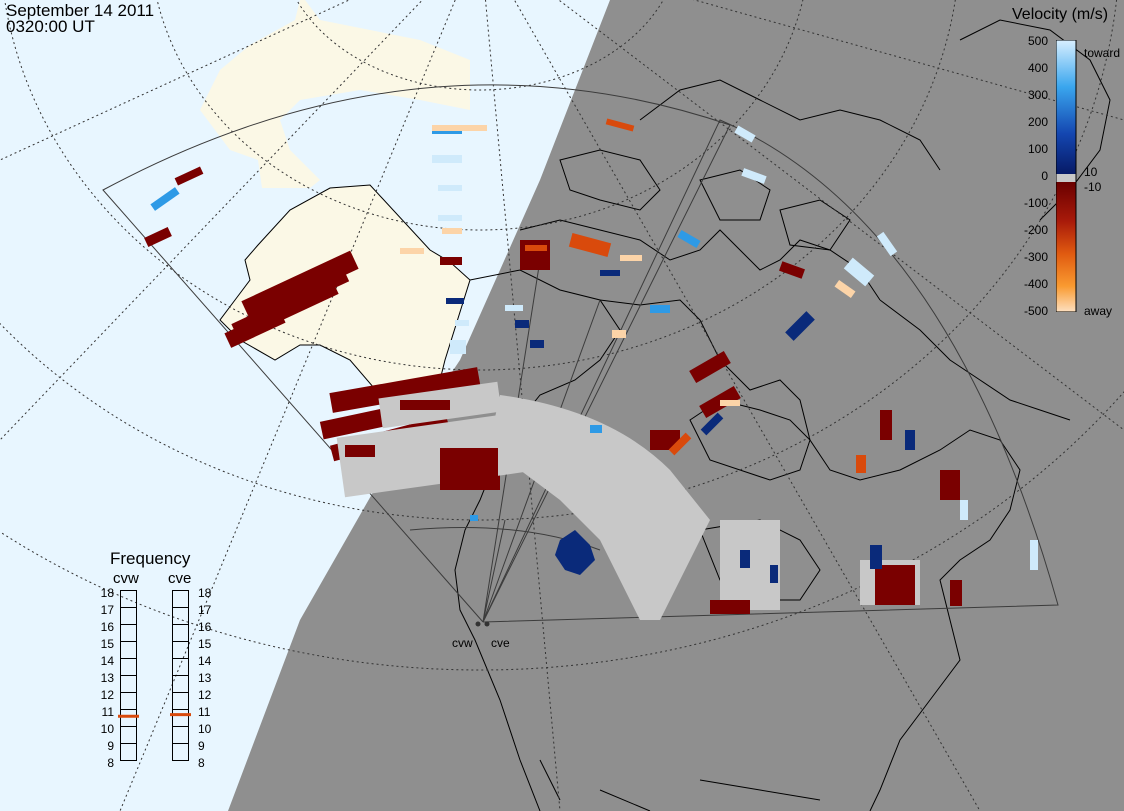 This screenshot has width=1124, height=811. I want to click on colorbar-toward-label: toward, so click(1102, 53).